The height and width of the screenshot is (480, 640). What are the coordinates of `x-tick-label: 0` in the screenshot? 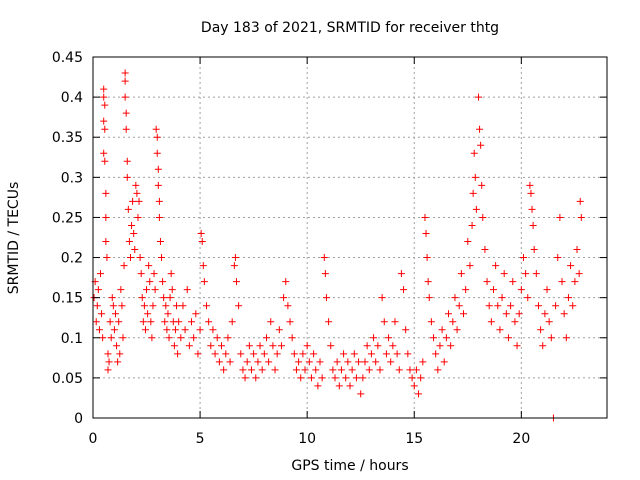 It's located at (93, 439).